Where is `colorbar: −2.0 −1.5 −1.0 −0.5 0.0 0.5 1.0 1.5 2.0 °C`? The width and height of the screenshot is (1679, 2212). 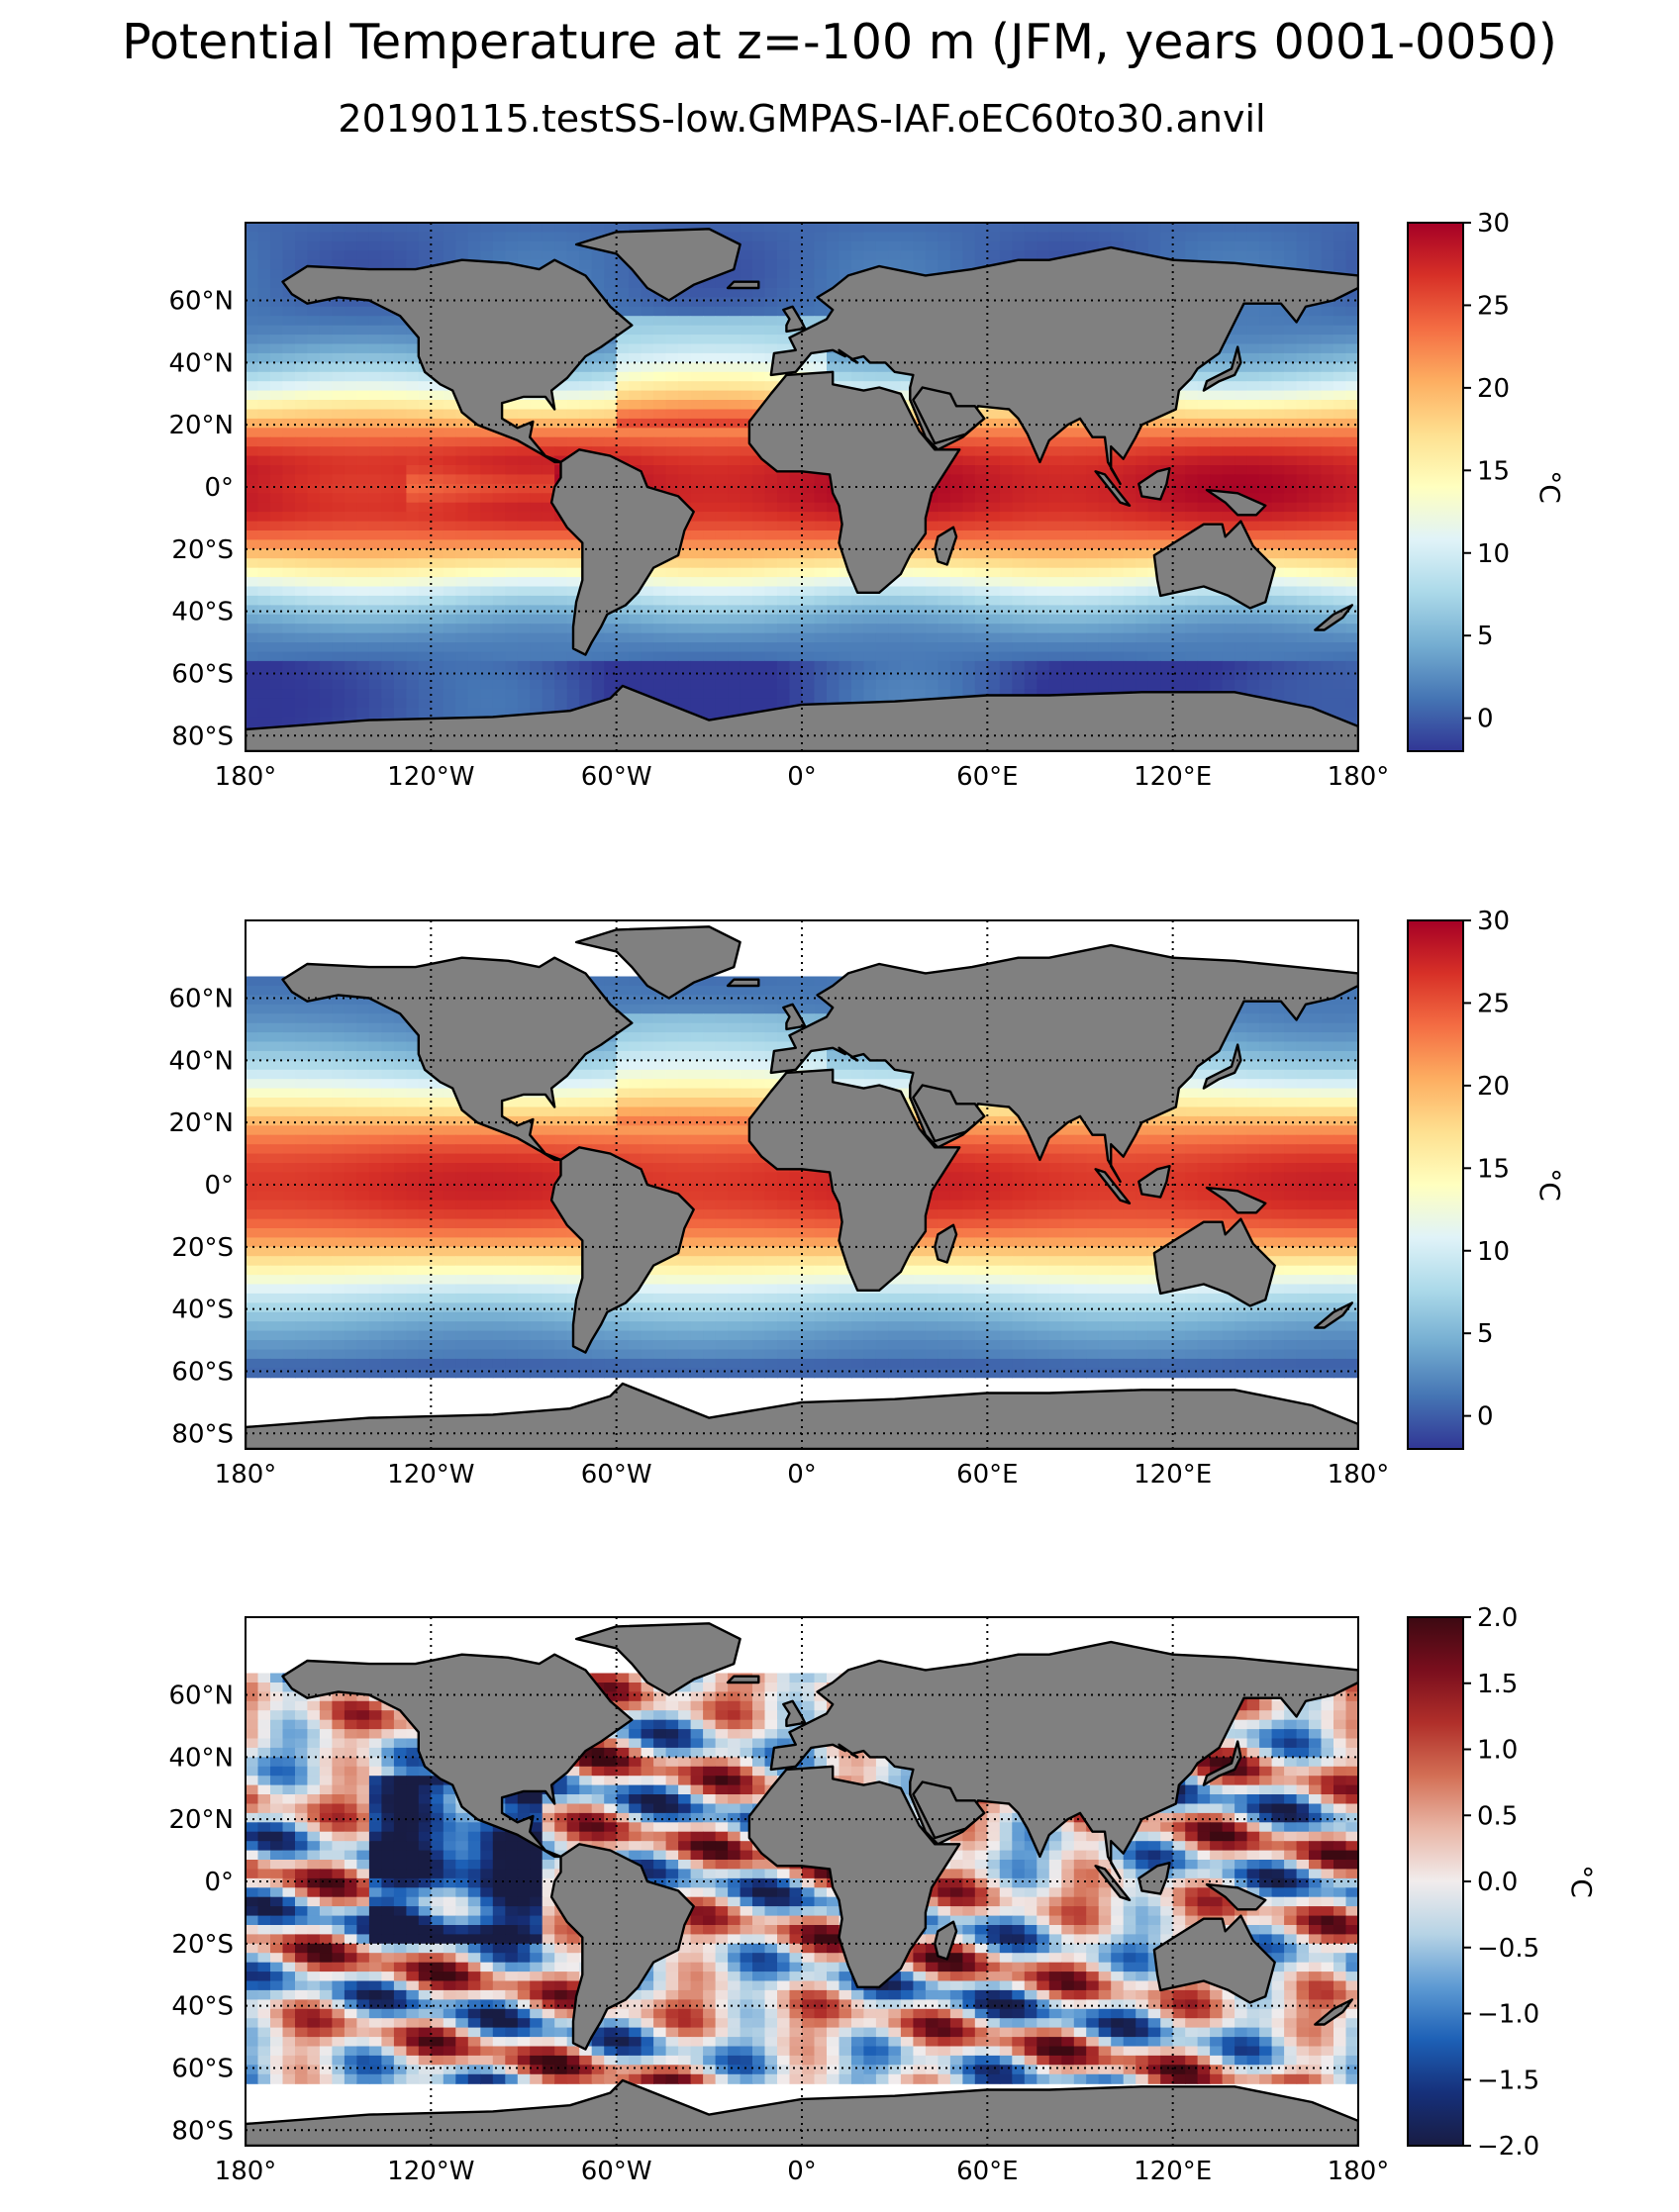
colorbar: −2.0 −1.5 −1.0 −0.5 0.0 0.5 1.0 1.5 2.0 °C is located at coordinates (1503, 1882).